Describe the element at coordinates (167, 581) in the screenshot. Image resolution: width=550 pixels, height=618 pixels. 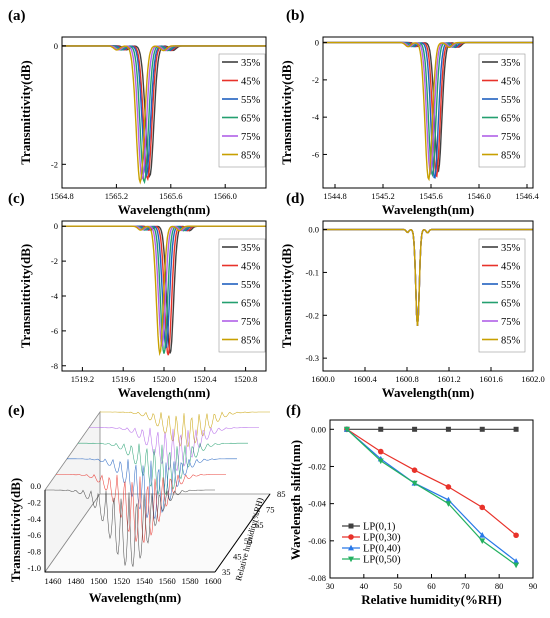
I see `x-tick-label: 1560` at that location.